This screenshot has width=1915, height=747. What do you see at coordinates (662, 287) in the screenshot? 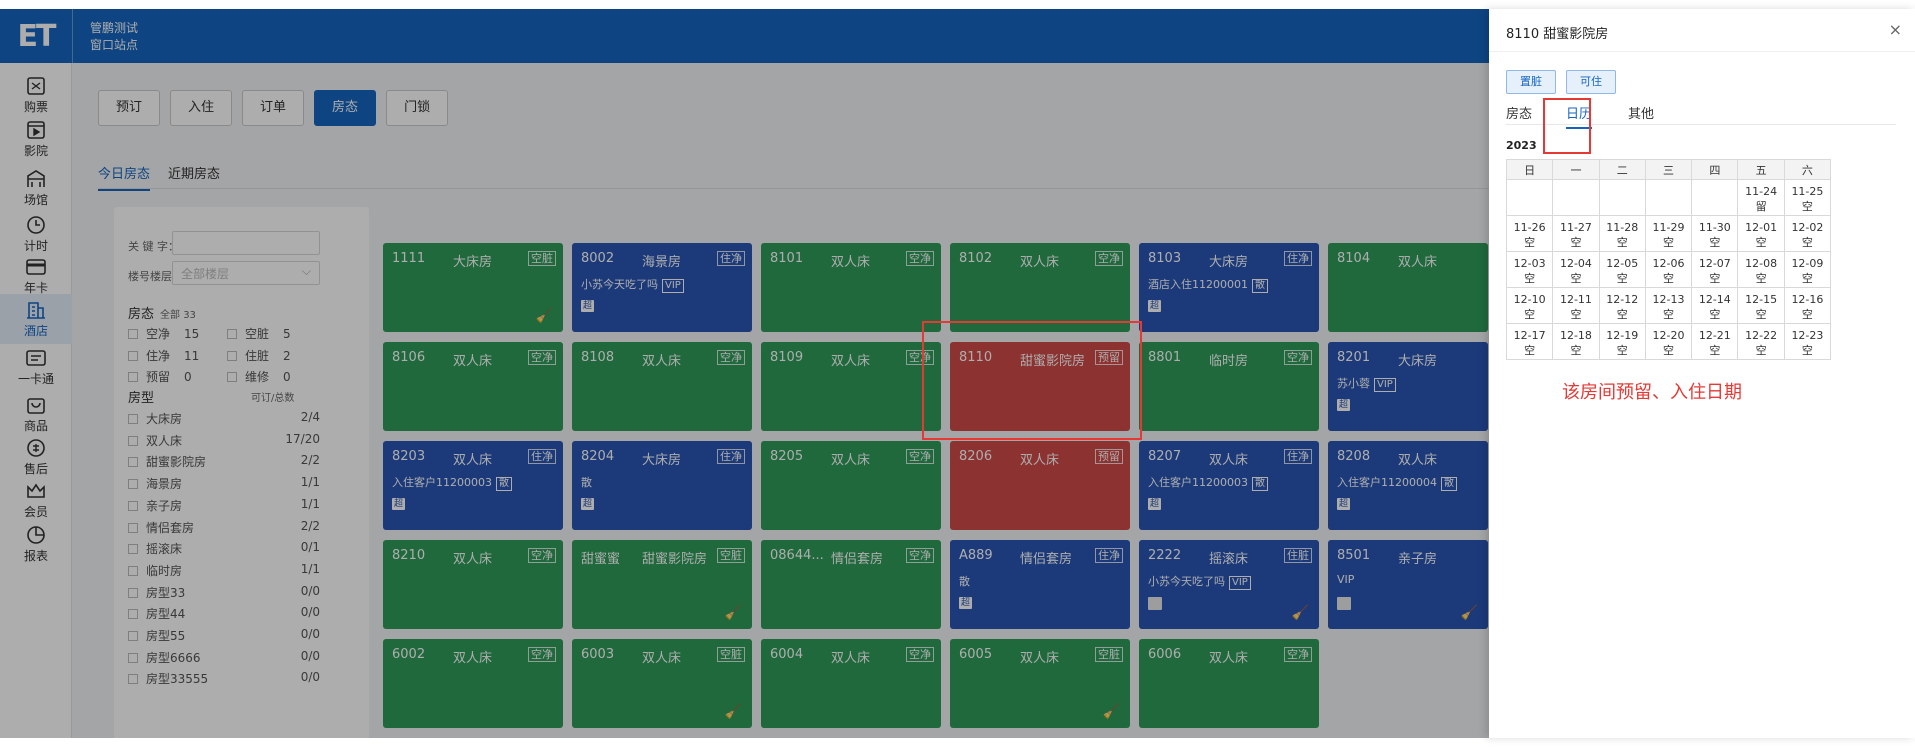
I see `room-card: 8002 海景房 住净 小苏今天吃了吗 VIP 超` at bounding box center [662, 287].